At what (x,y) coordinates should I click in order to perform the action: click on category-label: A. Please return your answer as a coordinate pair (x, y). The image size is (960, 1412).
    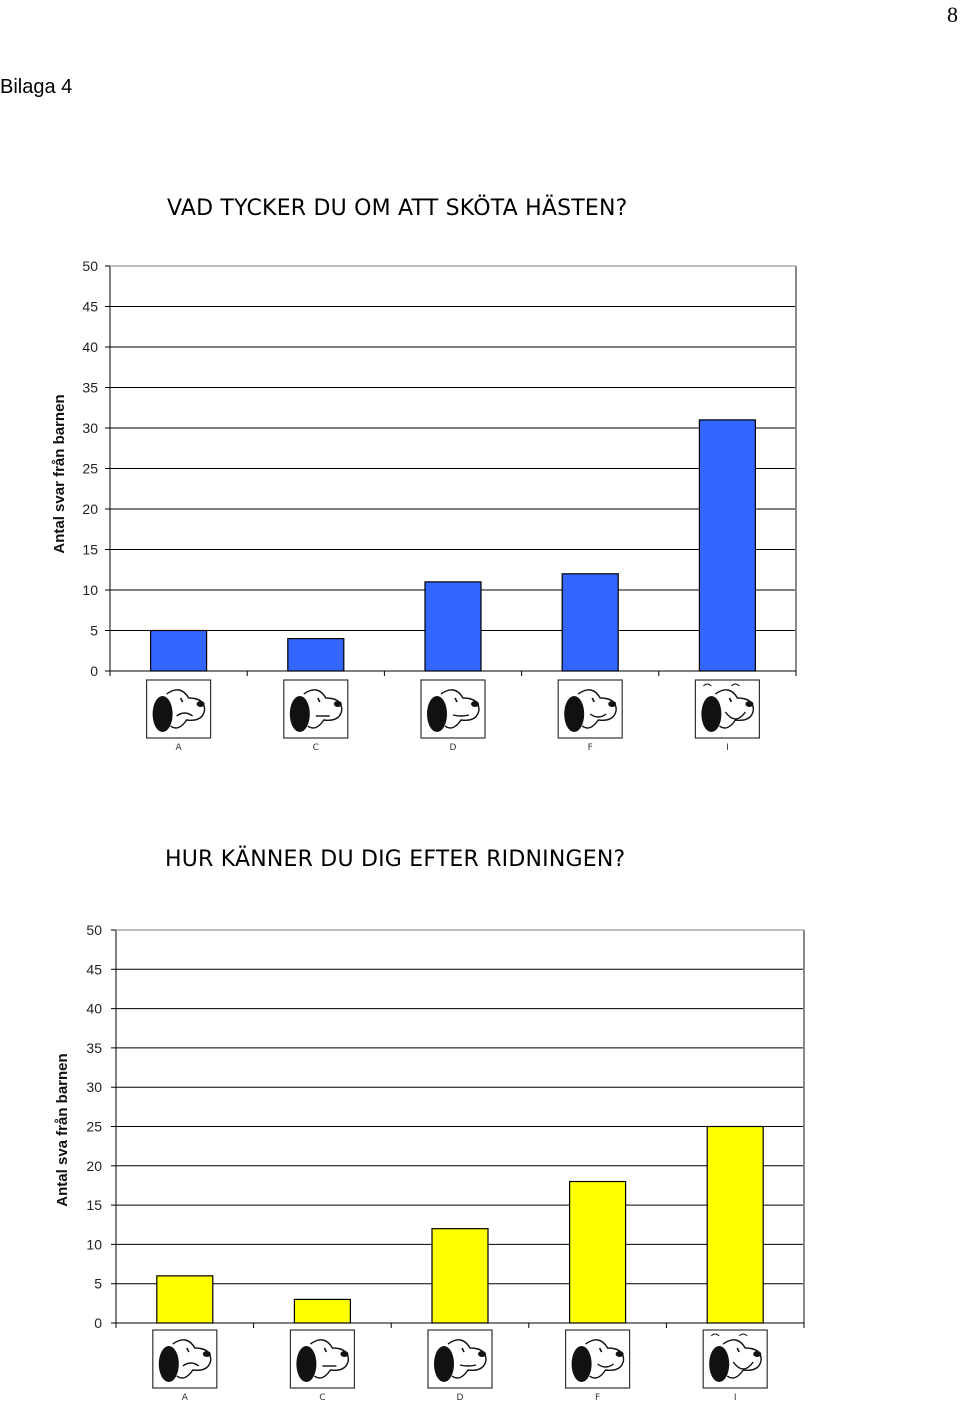
    Looking at the image, I should click on (179, 748).